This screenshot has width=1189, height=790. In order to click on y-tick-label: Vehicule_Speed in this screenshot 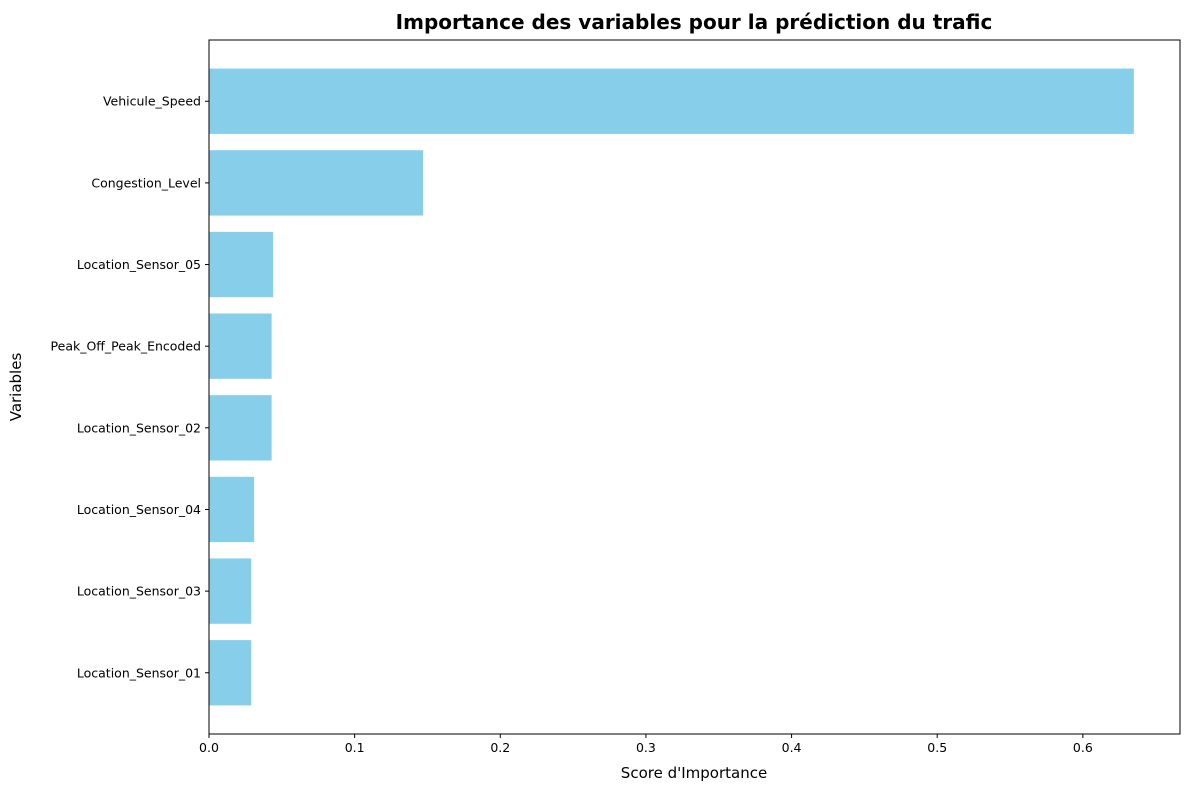, I will do `click(152, 101)`.